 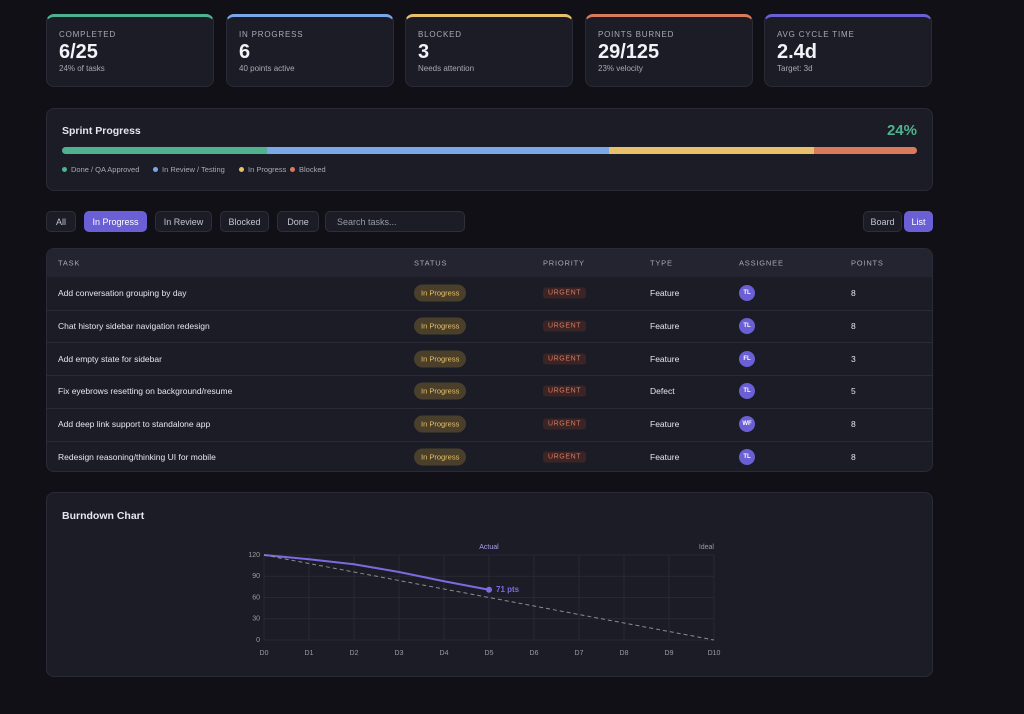 I want to click on chart-title: Burndown Chart, so click(x=103, y=516).